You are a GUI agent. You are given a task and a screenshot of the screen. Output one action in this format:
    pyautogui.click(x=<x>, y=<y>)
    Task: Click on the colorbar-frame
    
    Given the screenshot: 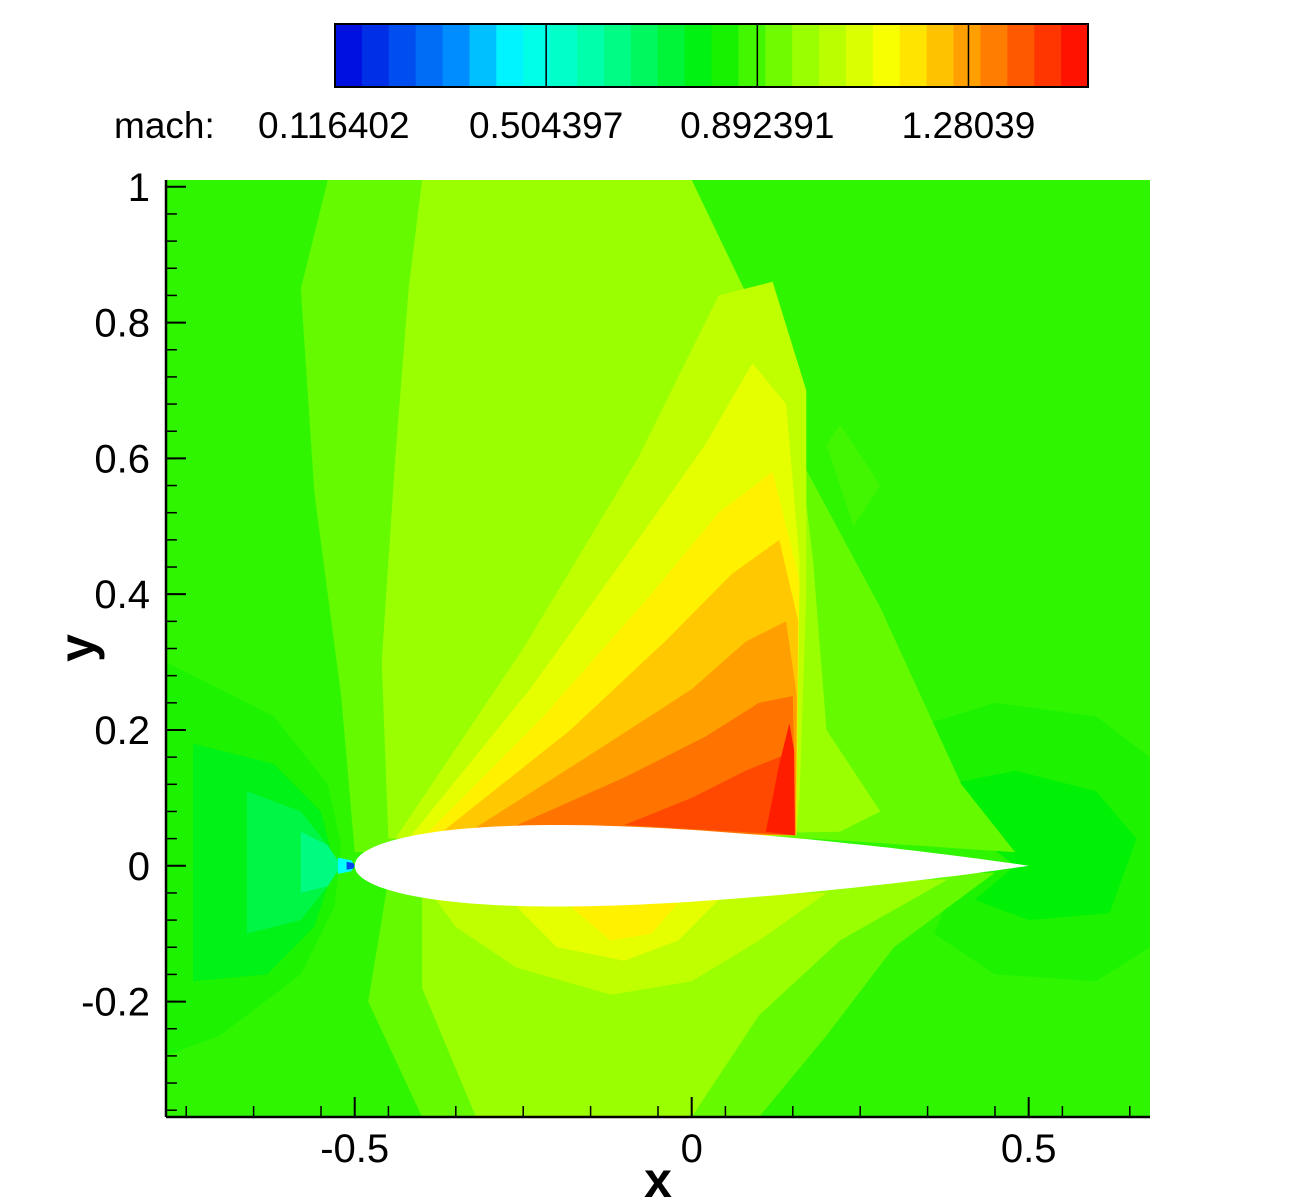 What is the action you would take?
    pyautogui.click(x=711, y=55)
    